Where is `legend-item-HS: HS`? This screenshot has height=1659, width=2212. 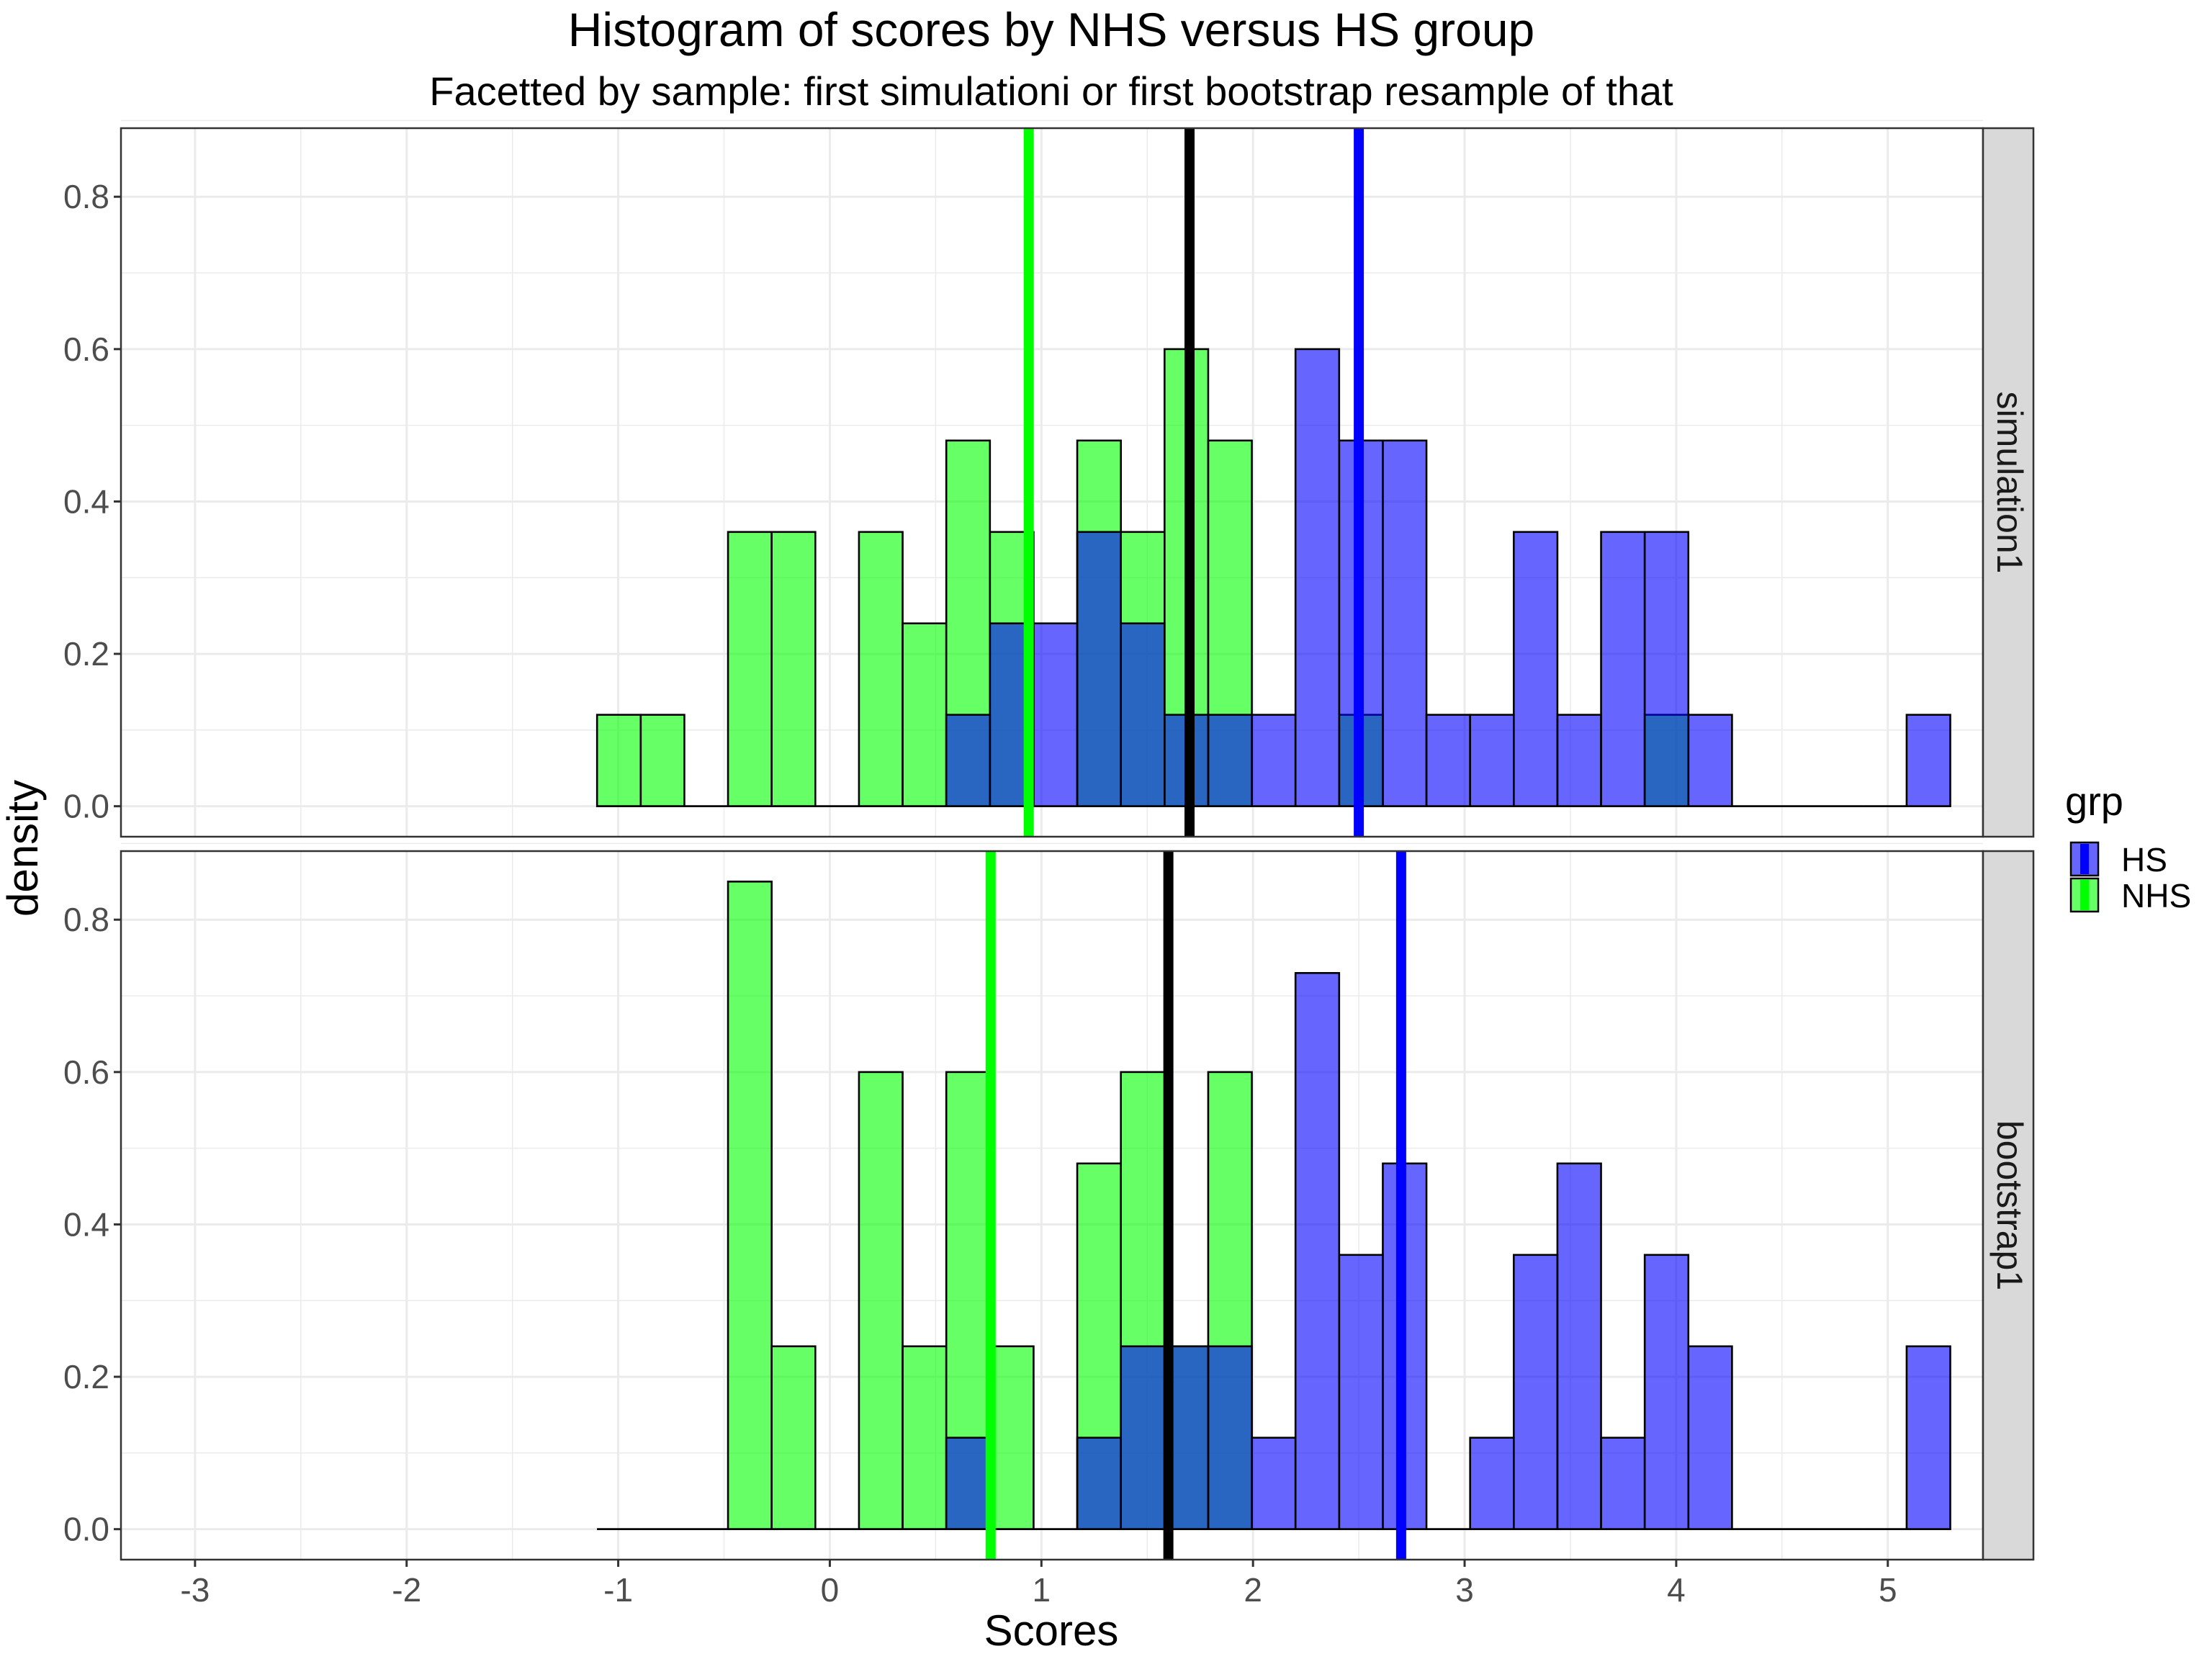
legend-item-HS: HS is located at coordinates (2118, 859).